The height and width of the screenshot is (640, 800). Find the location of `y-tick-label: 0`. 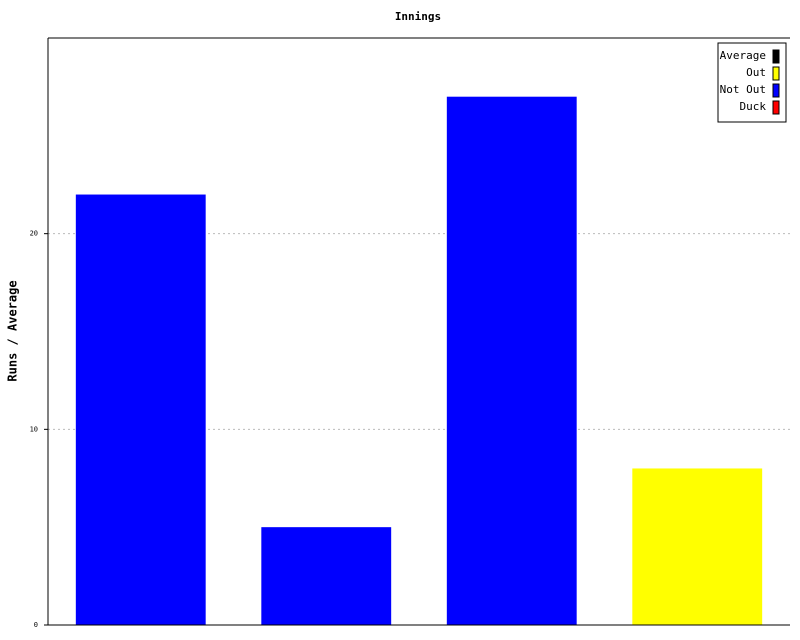

y-tick-label: 0 is located at coordinates (36, 625).